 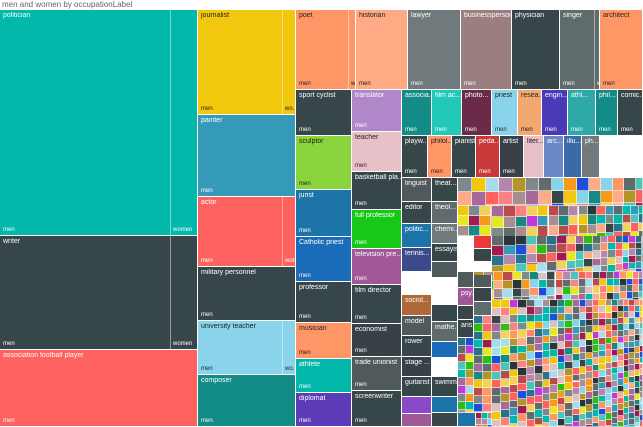 What do you see at coordinates (512, 157) in the screenshot?
I see `tile-artist: artist men` at bounding box center [512, 157].